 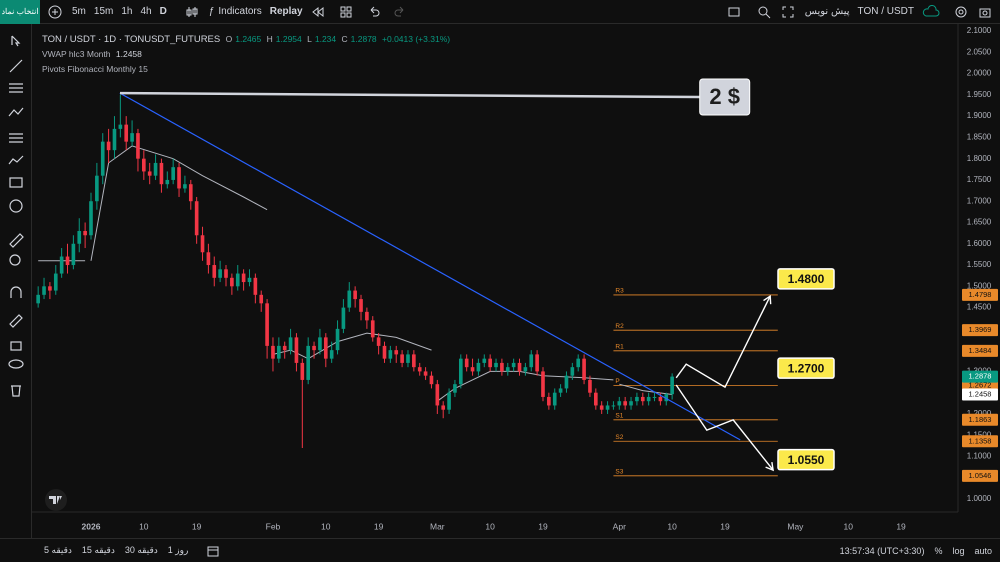 What do you see at coordinates (16, 292) in the screenshot?
I see `magnet-tool` at bounding box center [16, 292].